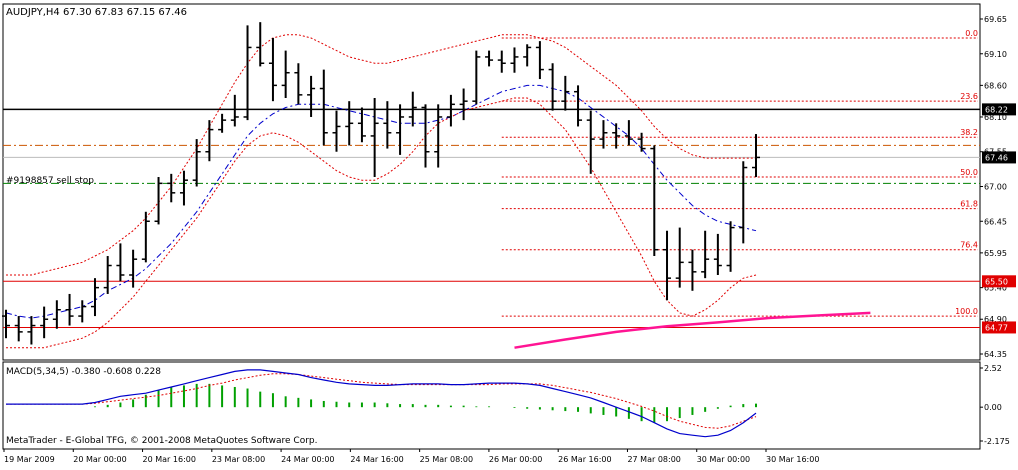 The image size is (1018, 470). Describe the element at coordinates (376, 459) in the screenshot. I see `x-tick-label: 24 Mar 16:00` at that location.